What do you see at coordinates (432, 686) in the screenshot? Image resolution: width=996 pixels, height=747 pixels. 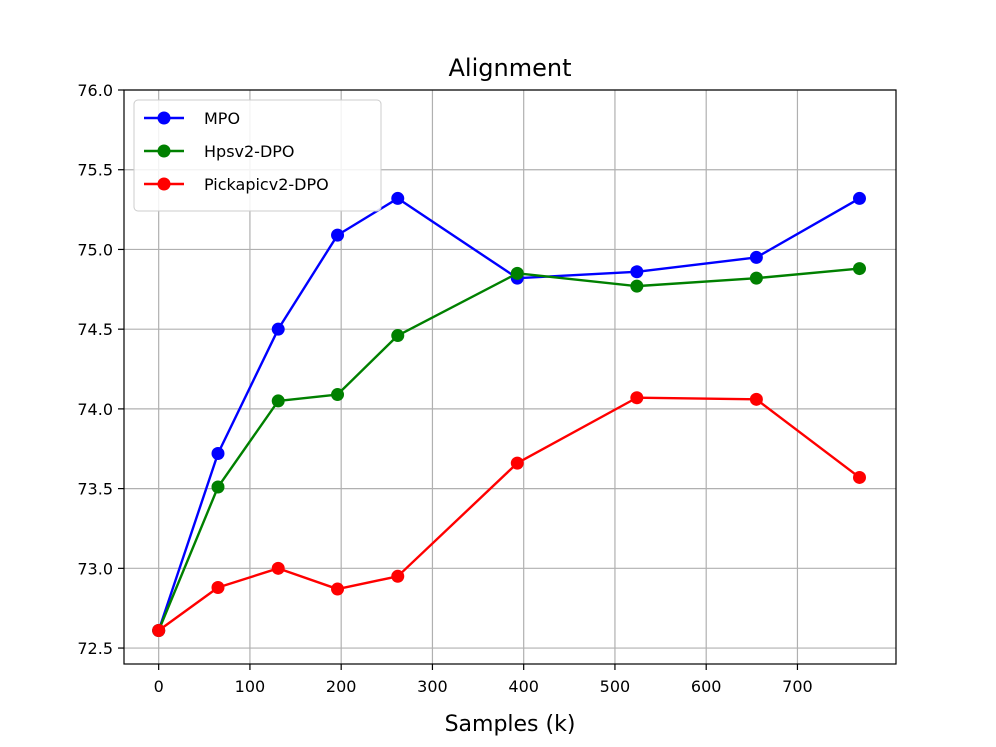 I see `x-tick-label: 300` at bounding box center [432, 686].